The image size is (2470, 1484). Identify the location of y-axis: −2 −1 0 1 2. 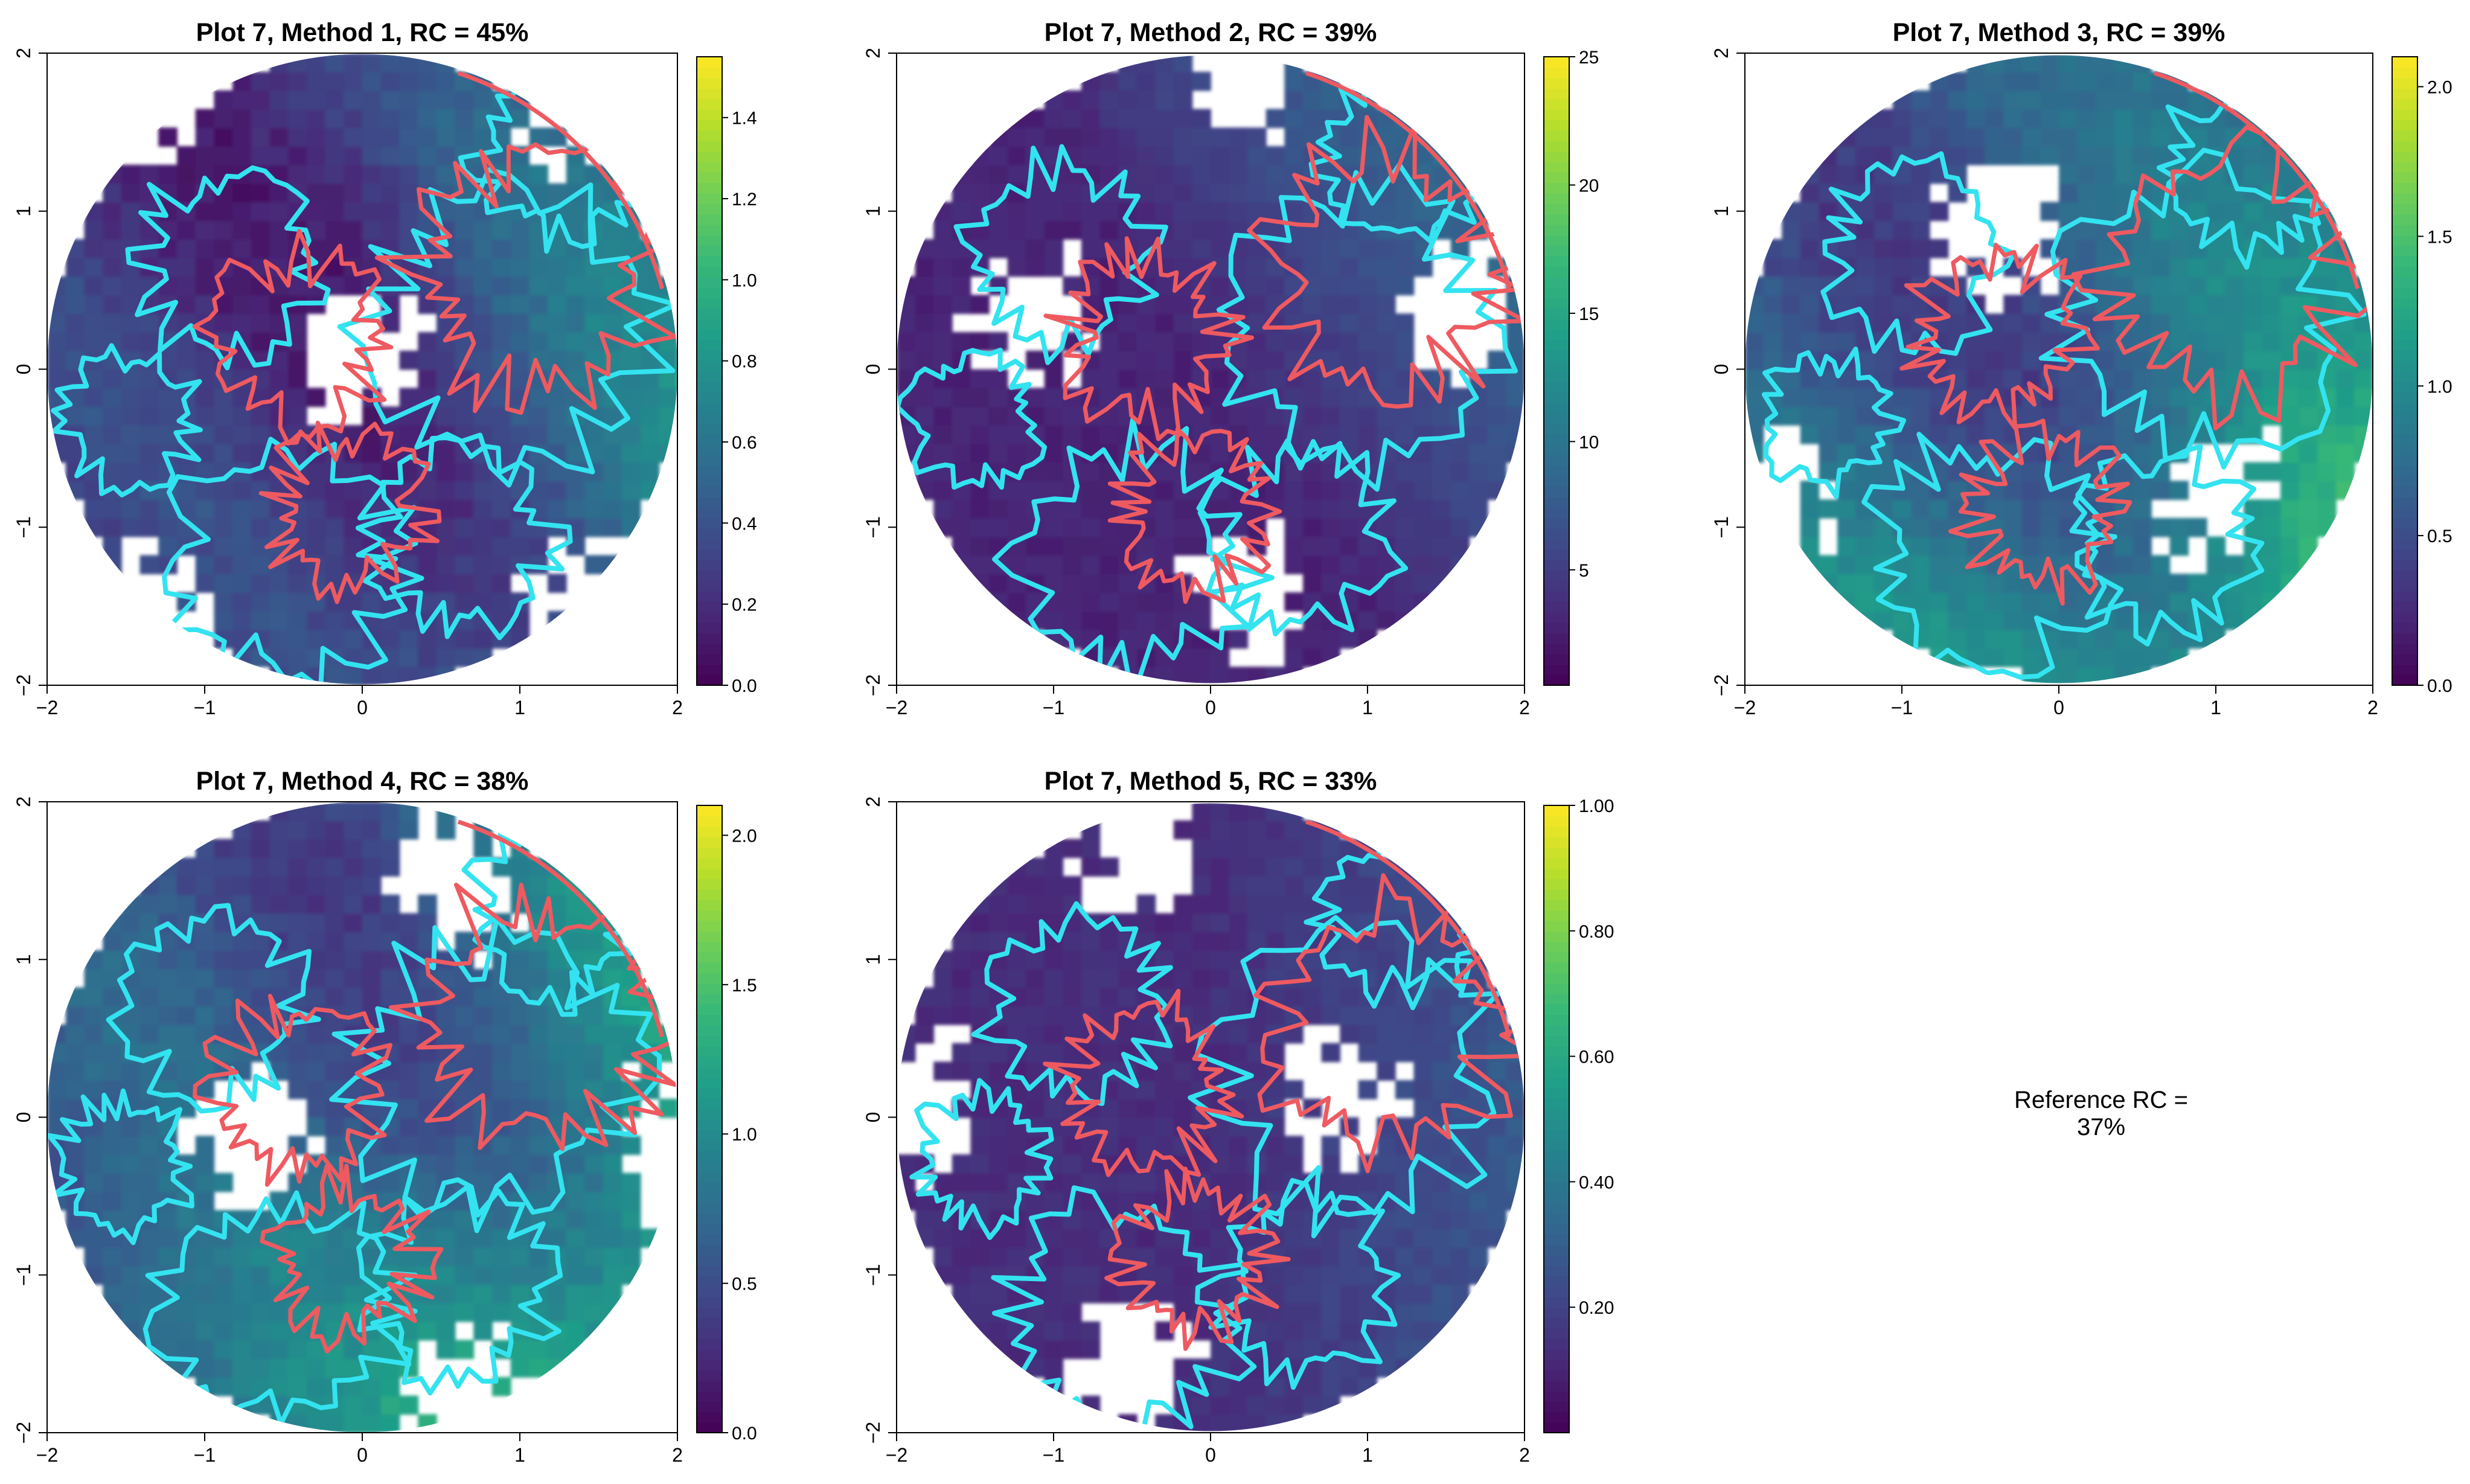
(30, 372).